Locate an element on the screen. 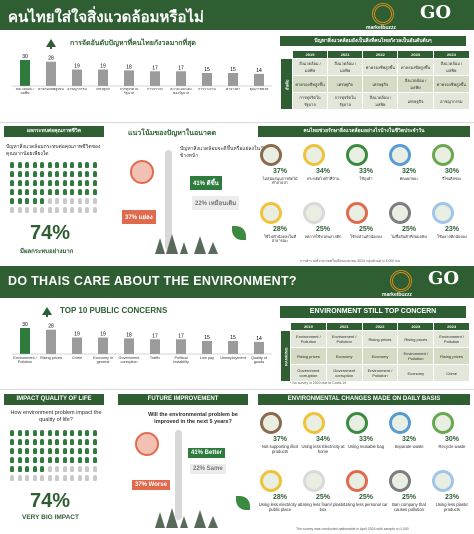 Image resolution: width=474 pixels, height=534 pixels. thai-change-percent: 25% is located at coordinates (408, 229).